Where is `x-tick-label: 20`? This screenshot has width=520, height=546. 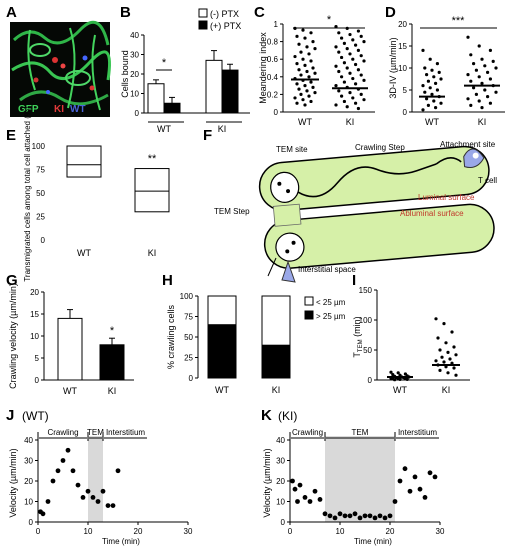 x-tick-label: 20 is located at coordinates (390, 531).